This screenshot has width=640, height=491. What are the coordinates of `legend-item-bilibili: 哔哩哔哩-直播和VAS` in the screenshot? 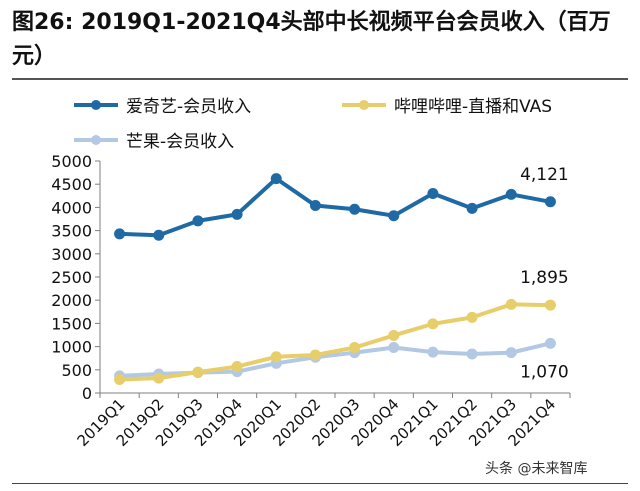 It's located at (446, 104).